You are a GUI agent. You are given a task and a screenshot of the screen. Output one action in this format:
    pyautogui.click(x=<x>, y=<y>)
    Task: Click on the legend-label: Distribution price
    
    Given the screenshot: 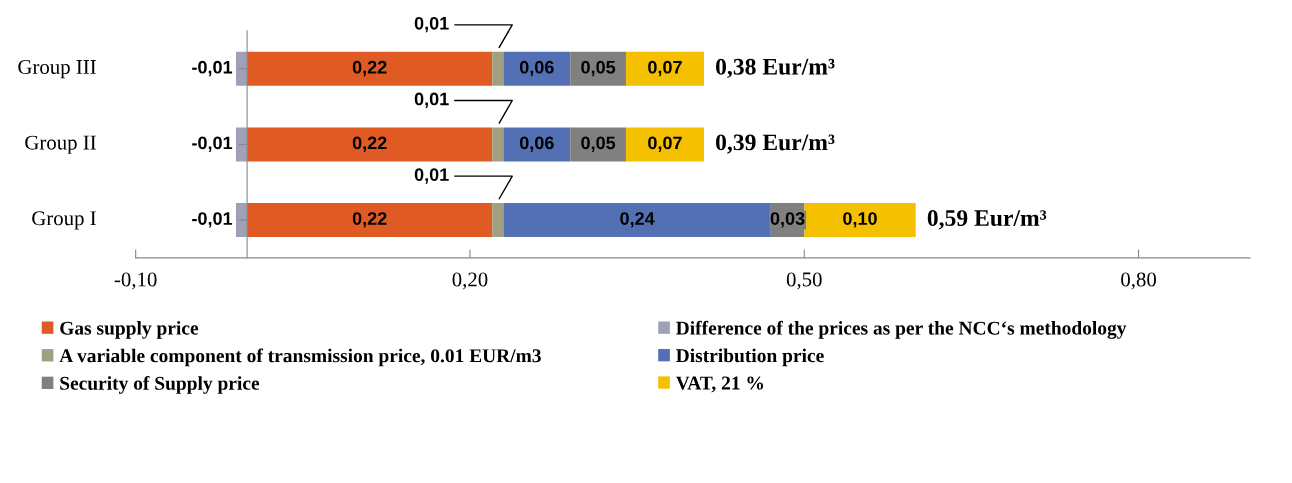 What is the action you would take?
    pyautogui.click(x=750, y=357)
    